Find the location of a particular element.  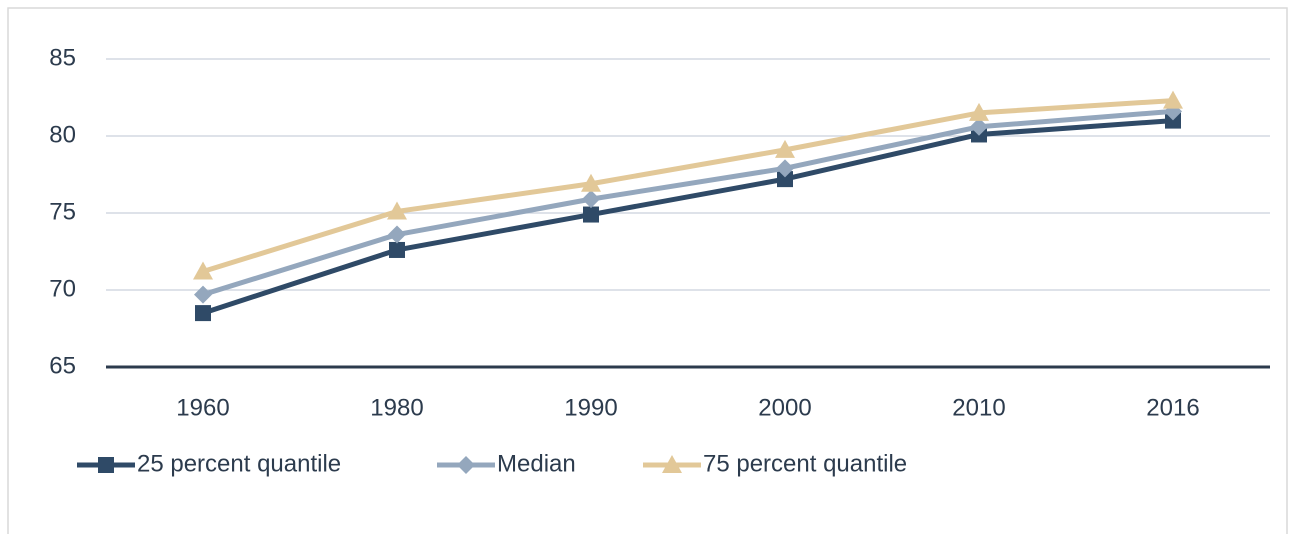

y-tick-label: 70 is located at coordinates (62, 288).